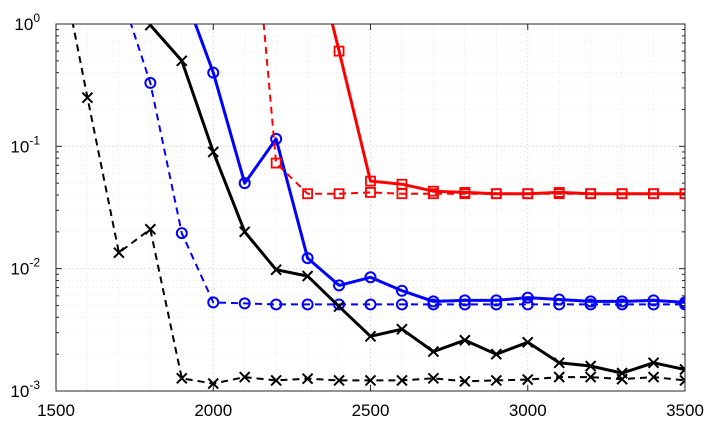 This screenshot has height=432, width=720. Describe the element at coordinates (25, 144) in the screenshot. I see `y-tick-label: 10⁻¹` at that location.